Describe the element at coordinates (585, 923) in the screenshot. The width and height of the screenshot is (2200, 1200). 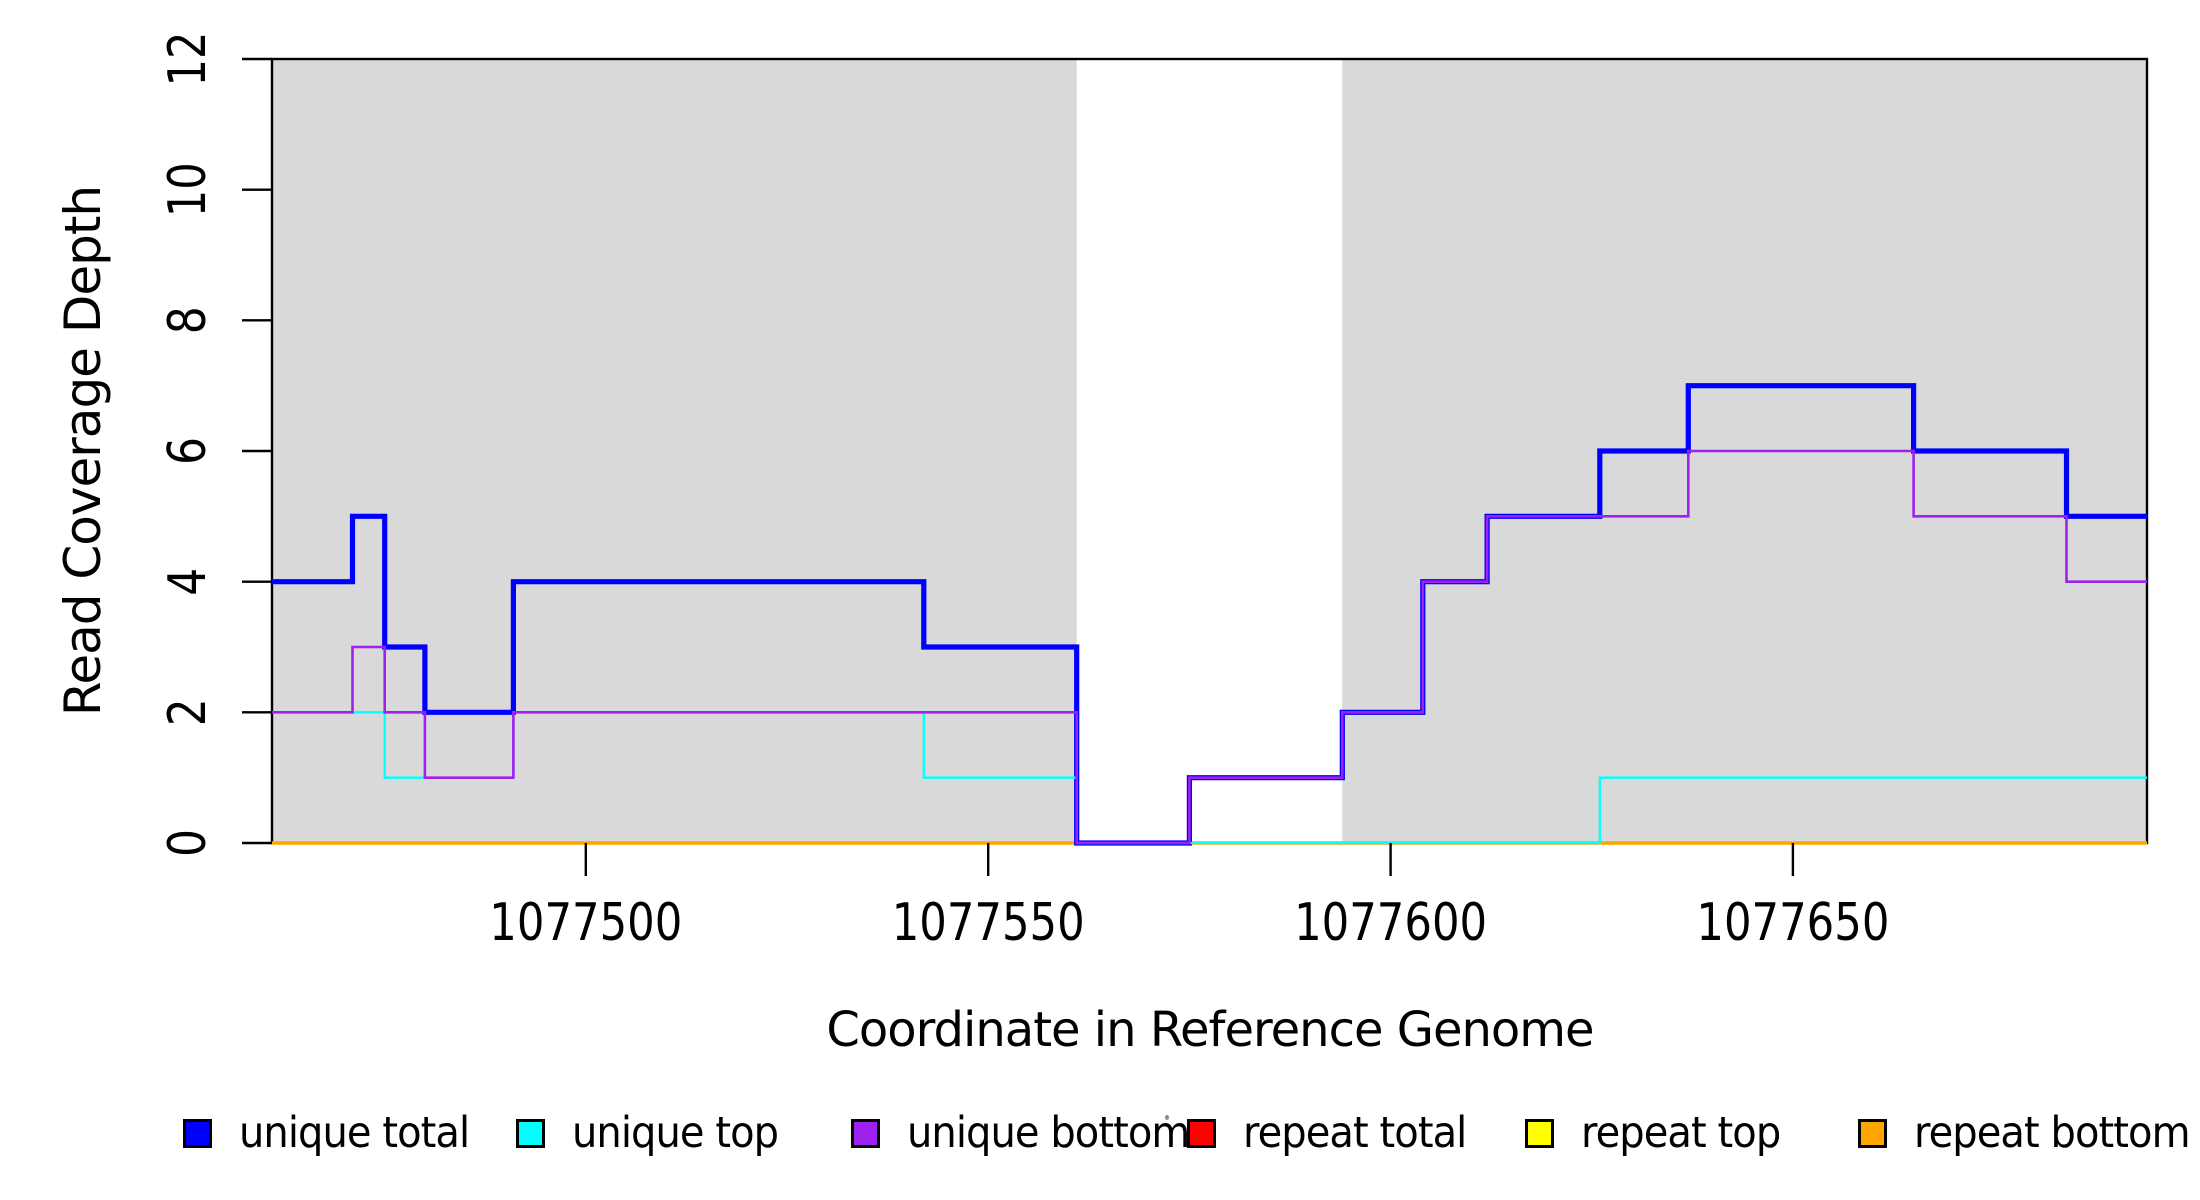
I see `x-tick-label: 1077500` at that location.